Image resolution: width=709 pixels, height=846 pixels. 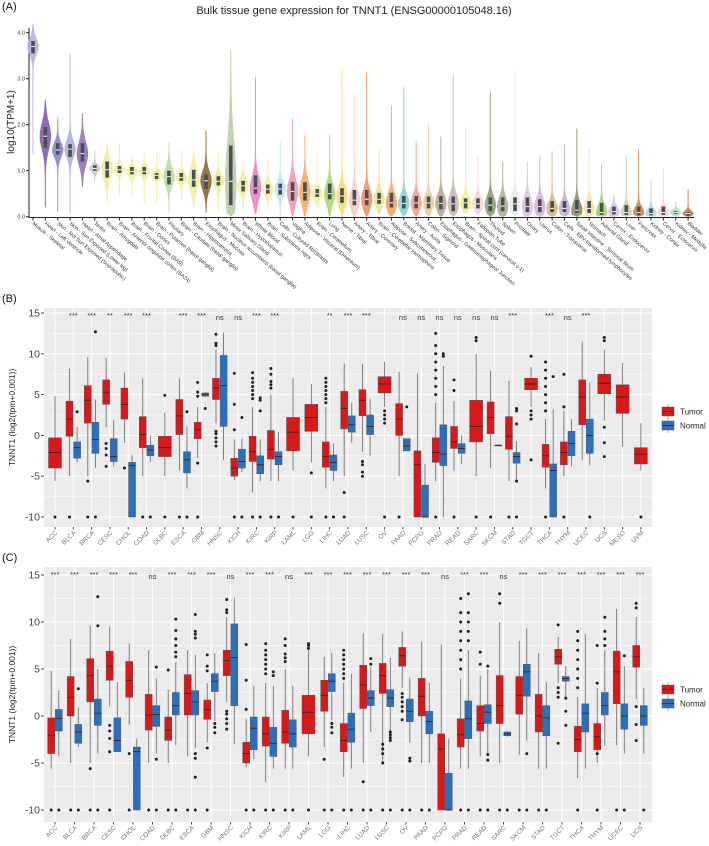 I want to click on legend-item-tumor: Tumor, so click(x=682, y=411).